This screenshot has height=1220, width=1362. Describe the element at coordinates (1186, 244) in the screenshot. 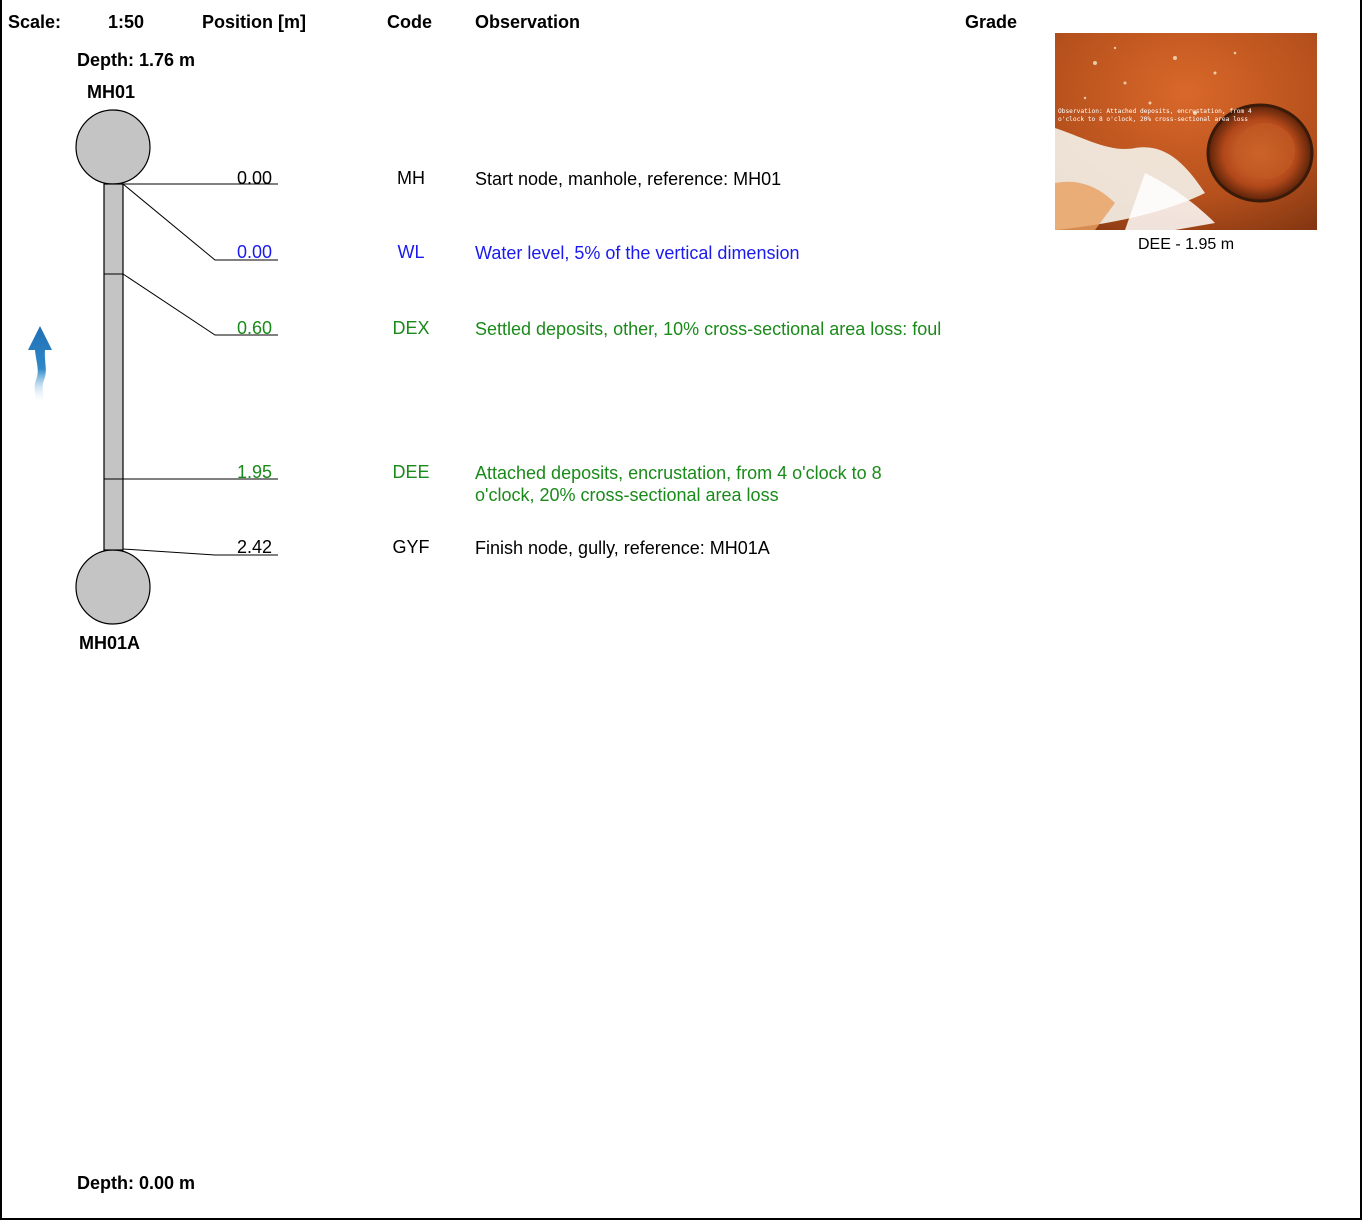

I see `photo-caption: DEE - 1.95 m` at that location.